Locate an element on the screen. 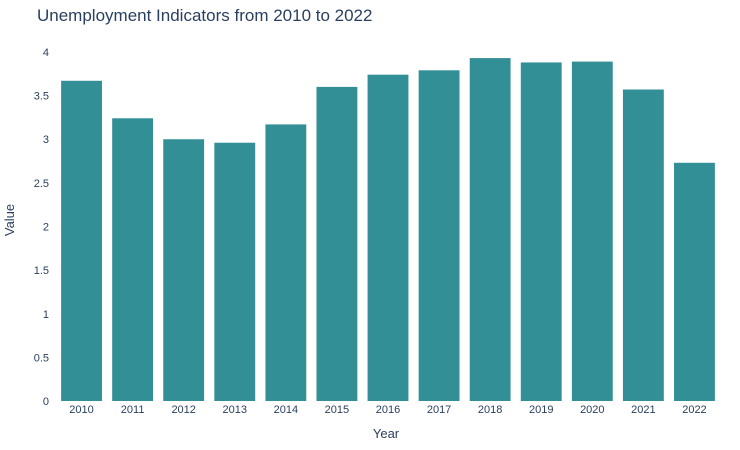 This screenshot has width=740, height=450. y-axis-ticks: 0 0.5 1 1.5 2 2.5 3 3.5 4 is located at coordinates (41, 227).